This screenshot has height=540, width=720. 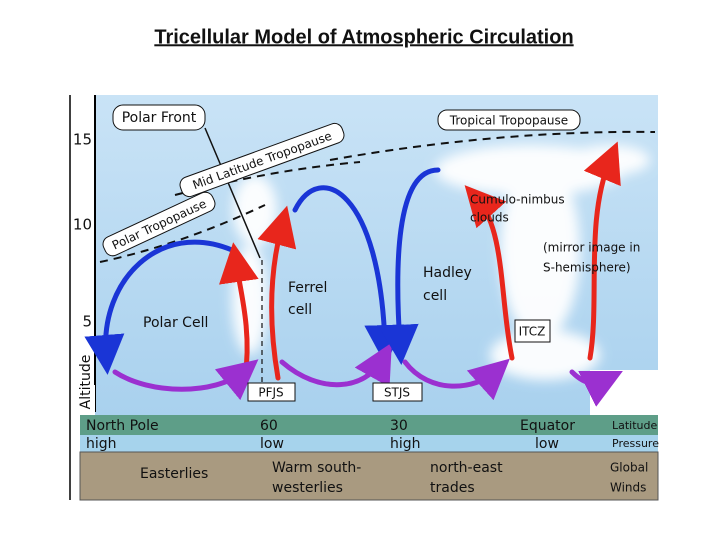 What do you see at coordinates (517, 200) in the screenshot?
I see `clouds-label: Cumulo-nimbus` at bounding box center [517, 200].